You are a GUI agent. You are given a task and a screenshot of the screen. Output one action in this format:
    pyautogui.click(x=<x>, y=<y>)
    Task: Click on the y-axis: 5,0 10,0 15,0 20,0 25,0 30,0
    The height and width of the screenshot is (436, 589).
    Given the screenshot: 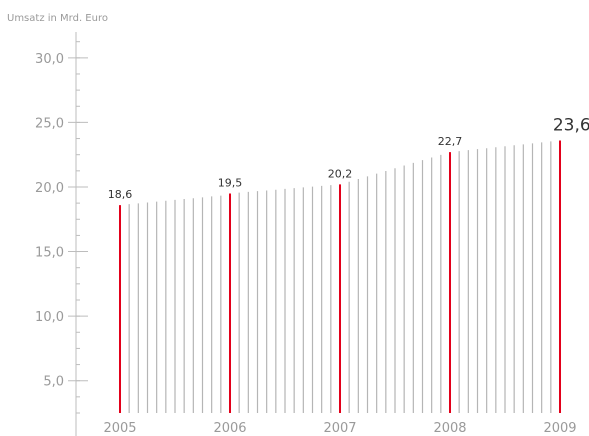 What is the action you would take?
    pyautogui.click(x=61, y=234)
    